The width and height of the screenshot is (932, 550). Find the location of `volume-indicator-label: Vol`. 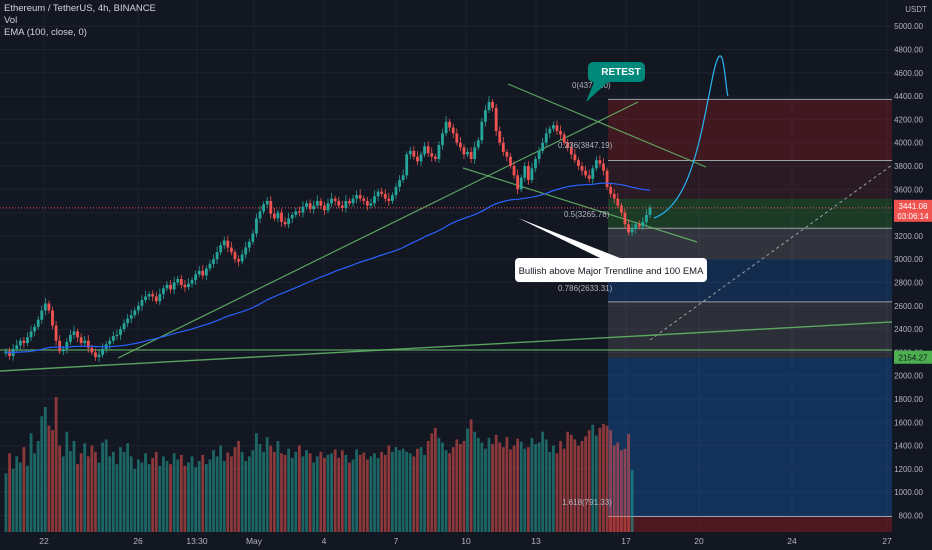

volume-indicator-label: Vol is located at coordinates (11, 20).